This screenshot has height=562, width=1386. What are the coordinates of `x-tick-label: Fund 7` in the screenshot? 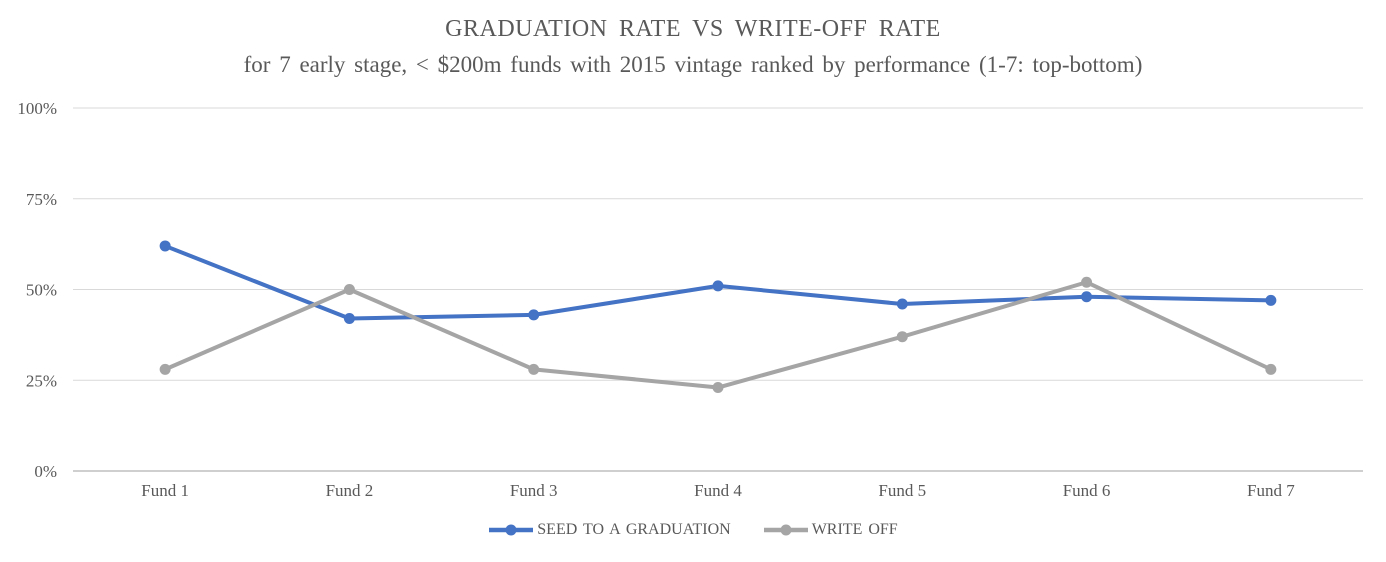 It's located at (1271, 490).